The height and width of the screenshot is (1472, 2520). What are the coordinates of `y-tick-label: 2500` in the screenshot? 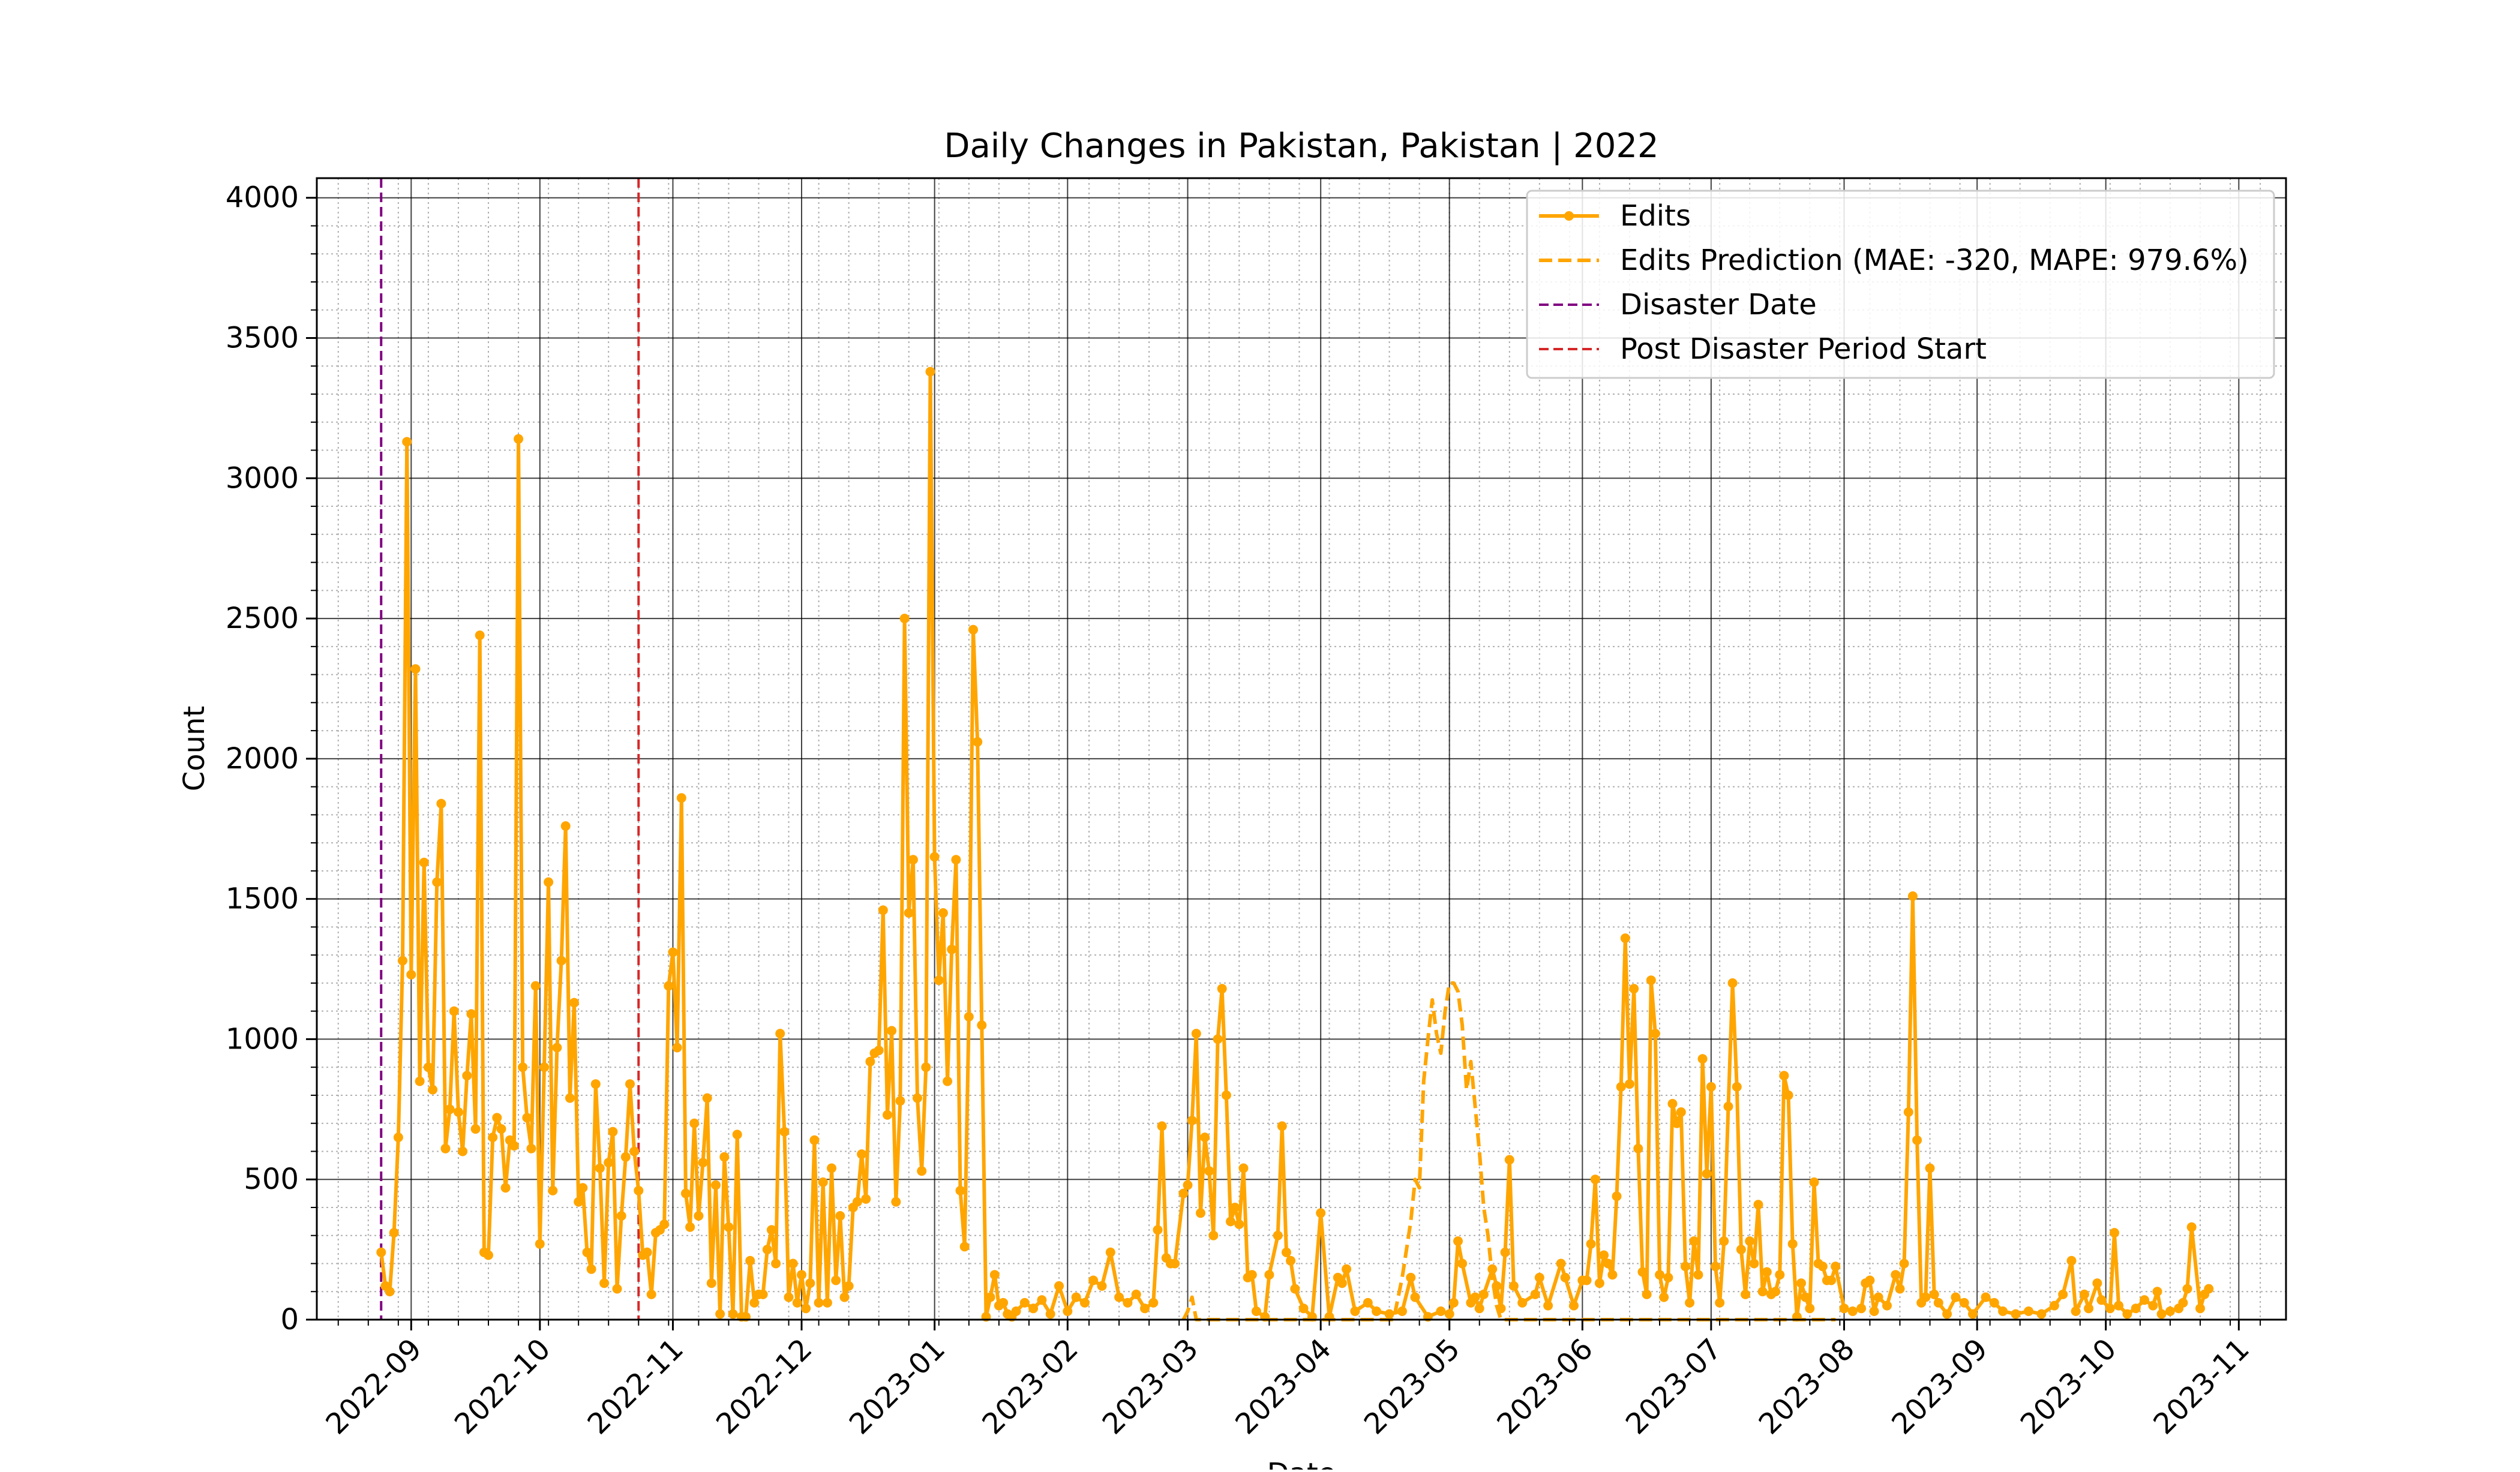 It's located at (262, 618).